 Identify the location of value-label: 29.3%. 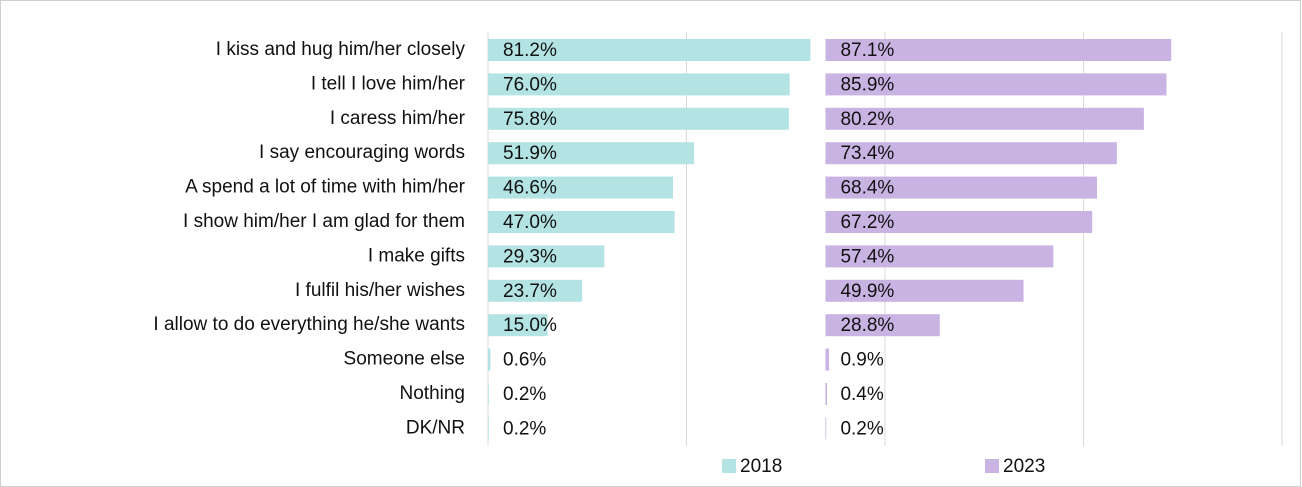
(530, 256).